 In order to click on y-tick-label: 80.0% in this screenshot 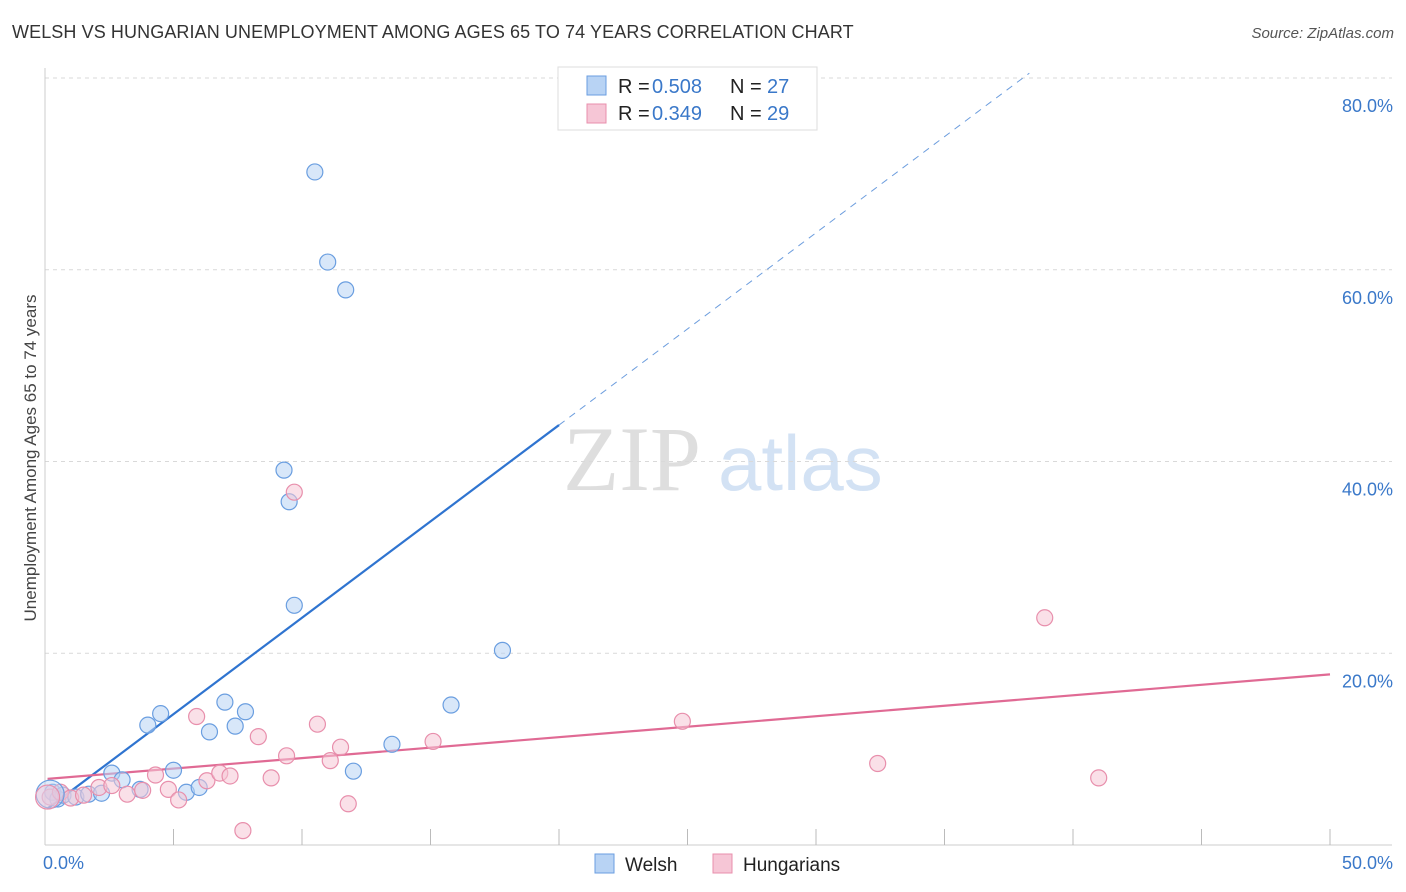, I will do `click(1367, 106)`.